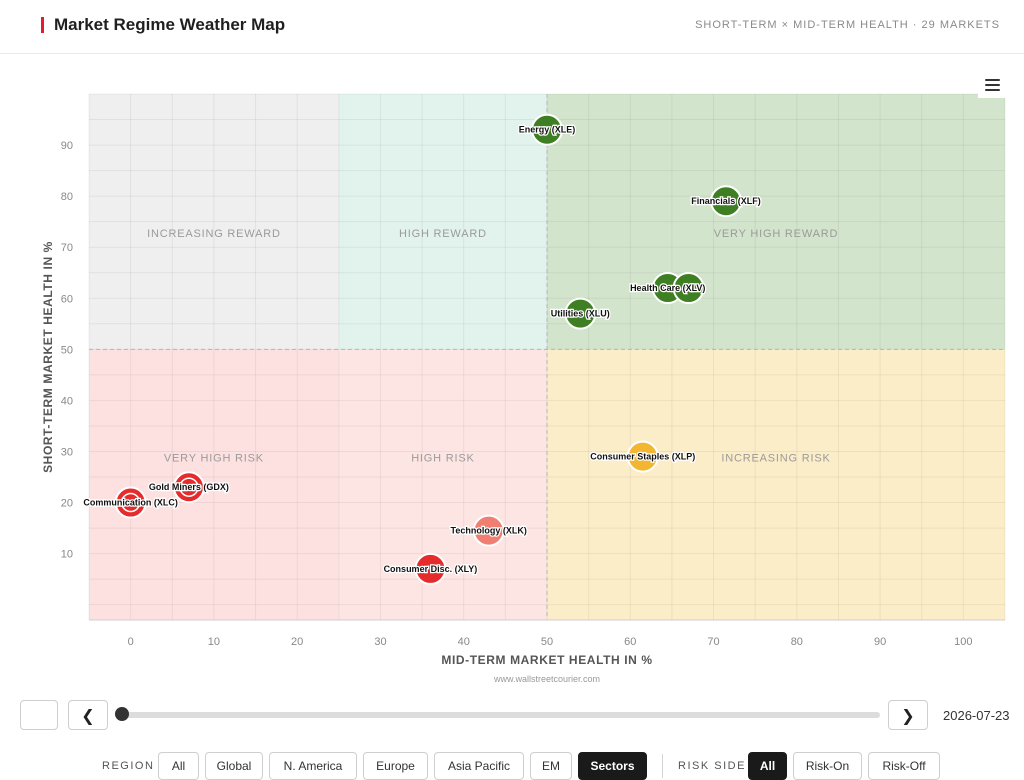 The height and width of the screenshot is (780, 1024). I want to click on x-tick-label: 20, so click(297, 642).